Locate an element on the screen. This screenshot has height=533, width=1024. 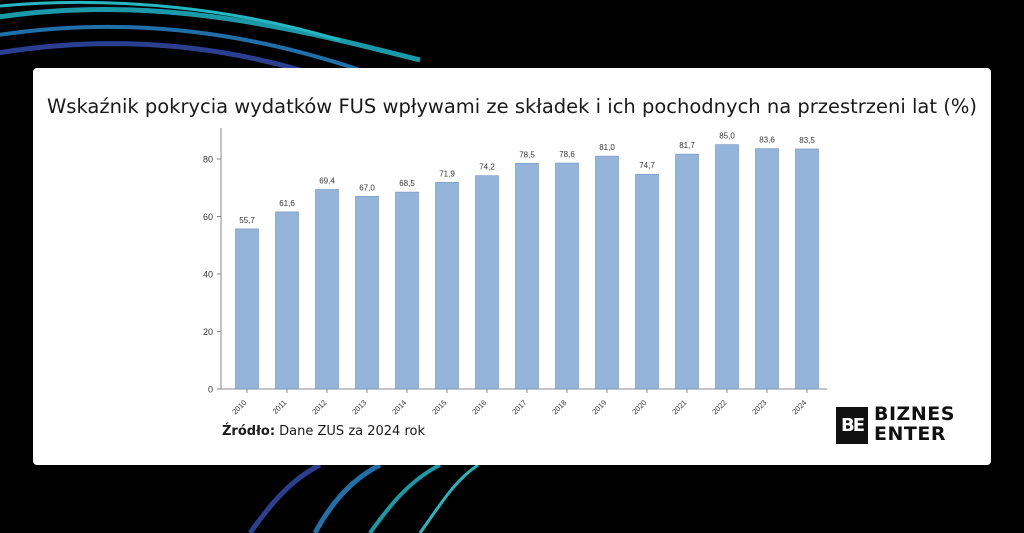
y-tick-label: 0 is located at coordinates (210, 390).